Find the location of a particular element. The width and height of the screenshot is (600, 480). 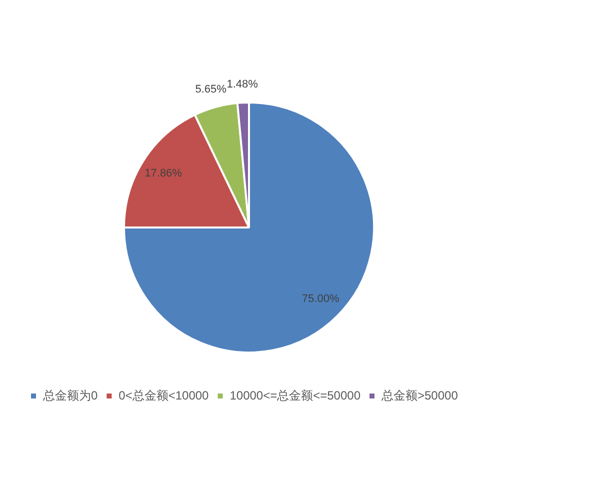

data-label: 1.48% is located at coordinates (242, 84).